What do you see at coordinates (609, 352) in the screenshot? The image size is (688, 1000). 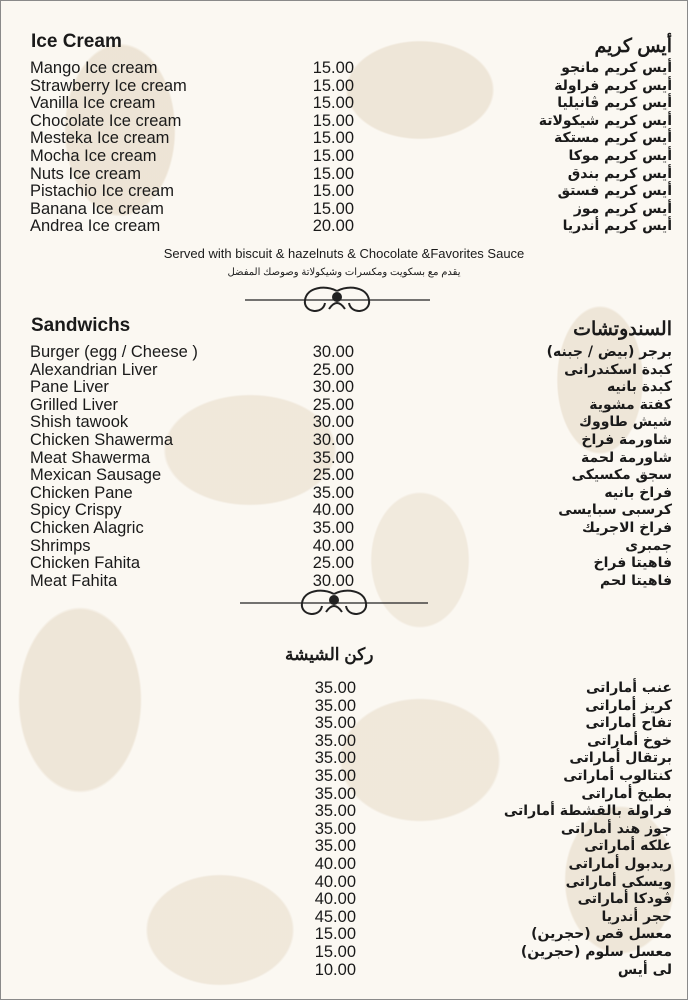 I see `item-name-ar: برجر (بيض / جبنه)` at bounding box center [609, 352].